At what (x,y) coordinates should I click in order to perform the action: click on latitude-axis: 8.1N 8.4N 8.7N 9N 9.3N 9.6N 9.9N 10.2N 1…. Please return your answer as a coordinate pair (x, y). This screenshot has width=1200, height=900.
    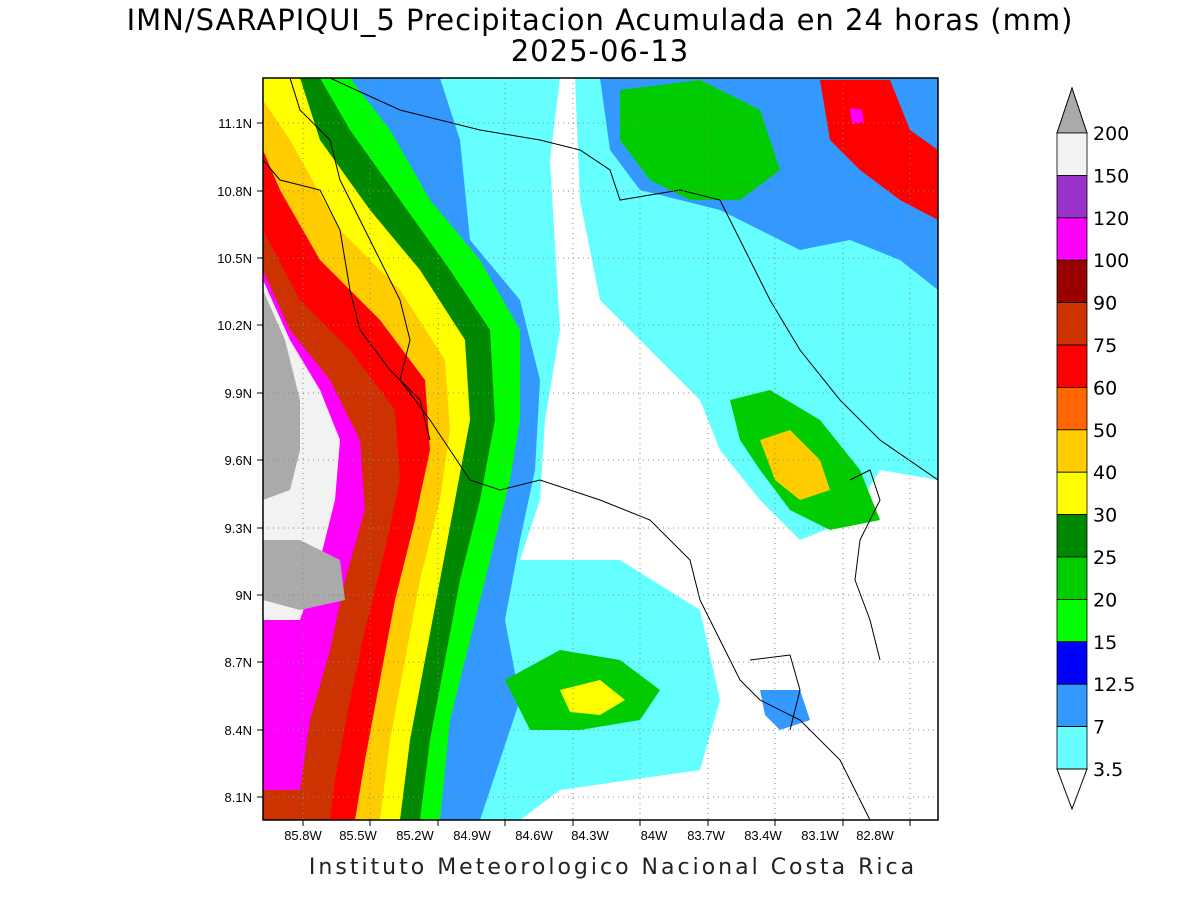
    Looking at the image, I should click on (240, 460).